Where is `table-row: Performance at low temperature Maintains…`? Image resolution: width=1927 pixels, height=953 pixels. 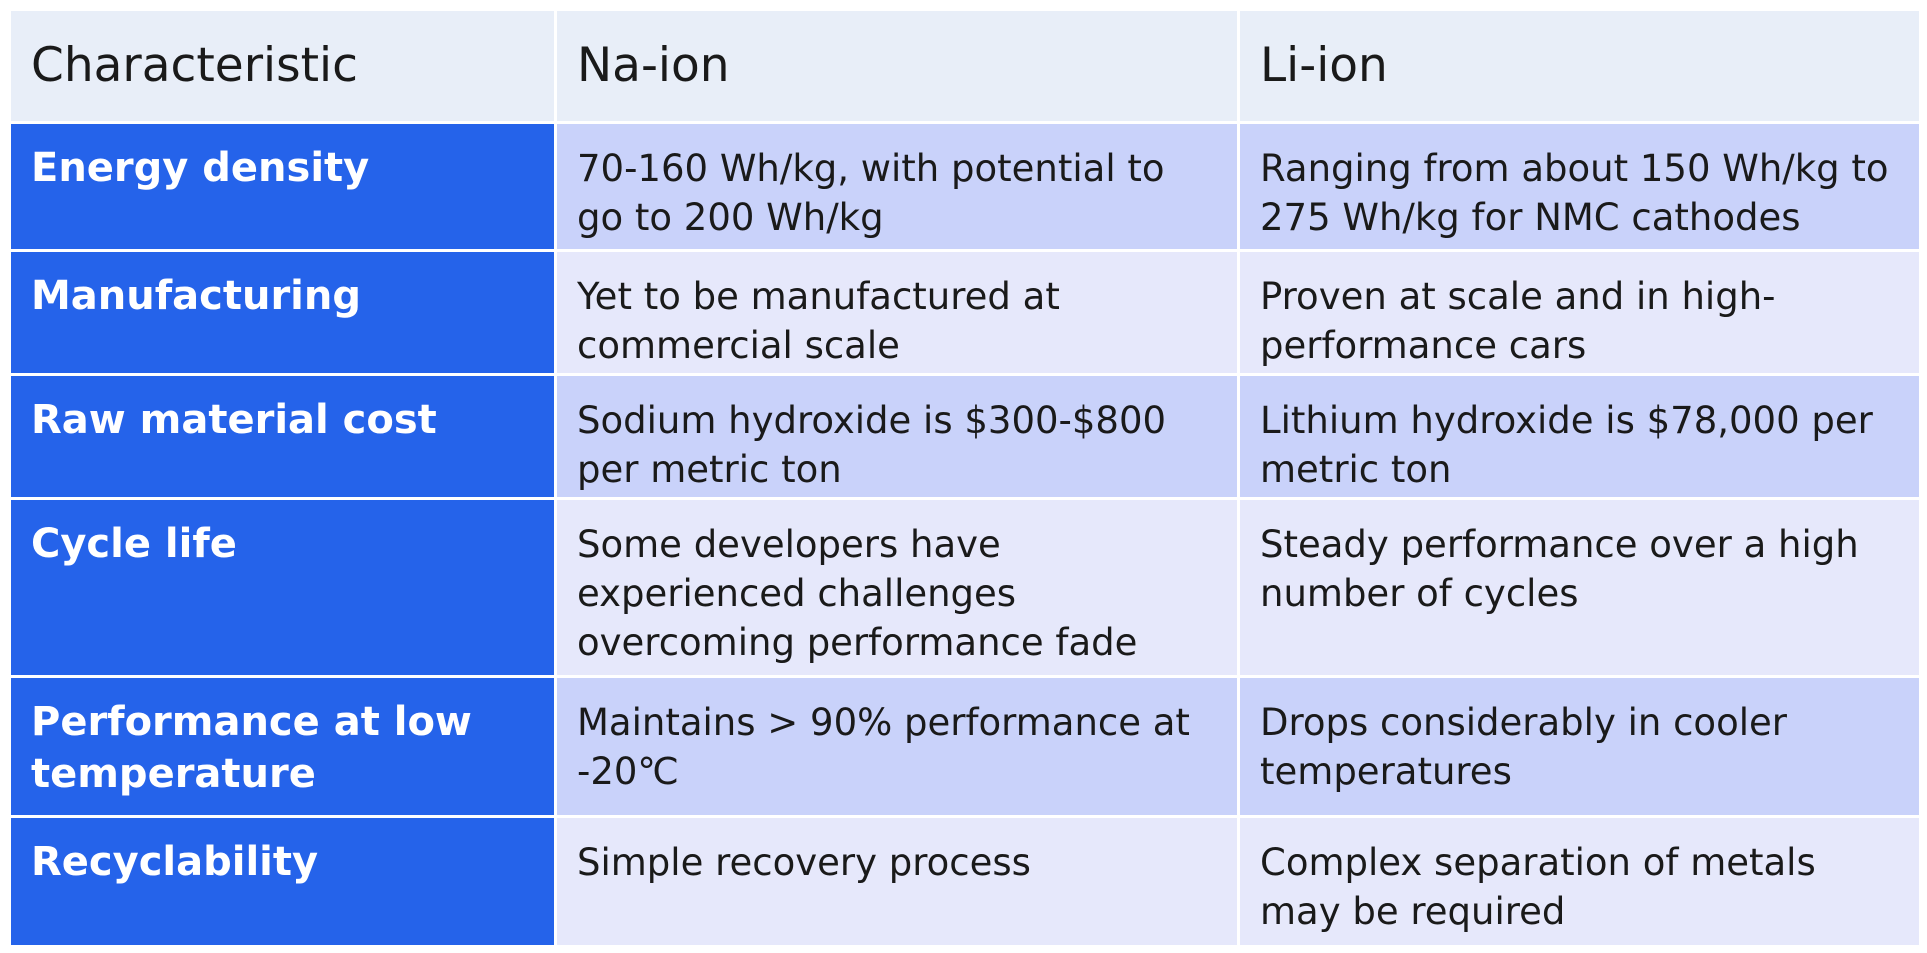 table-row: Performance at low temperature Maintains… is located at coordinates (965, 746).